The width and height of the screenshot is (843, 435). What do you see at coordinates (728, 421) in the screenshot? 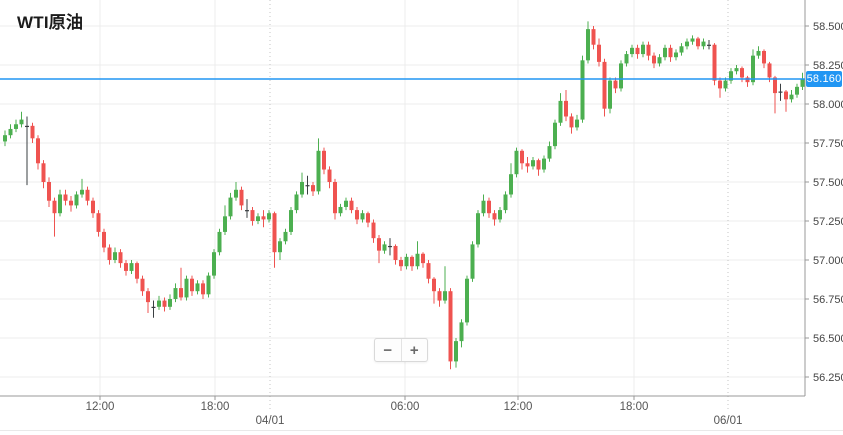
I see `x-axis-label: 06/01` at bounding box center [728, 421].